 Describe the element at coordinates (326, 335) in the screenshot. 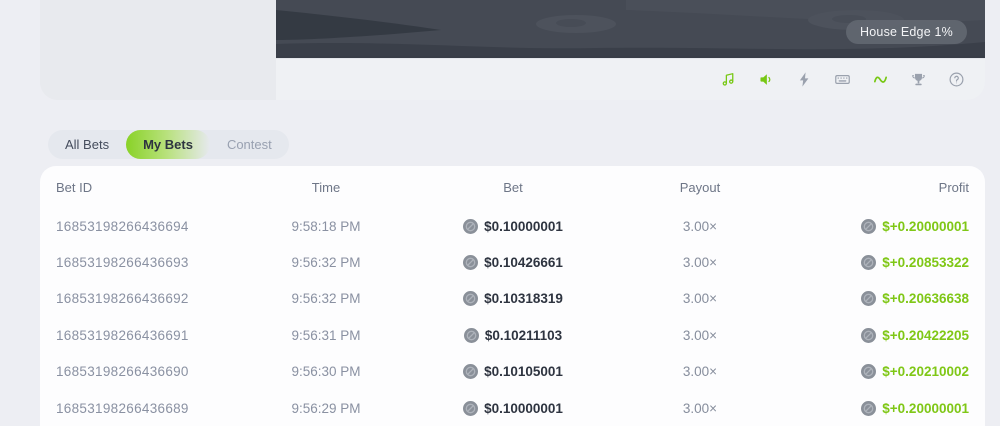

I see `time-value: 9:56:31 PM` at that location.